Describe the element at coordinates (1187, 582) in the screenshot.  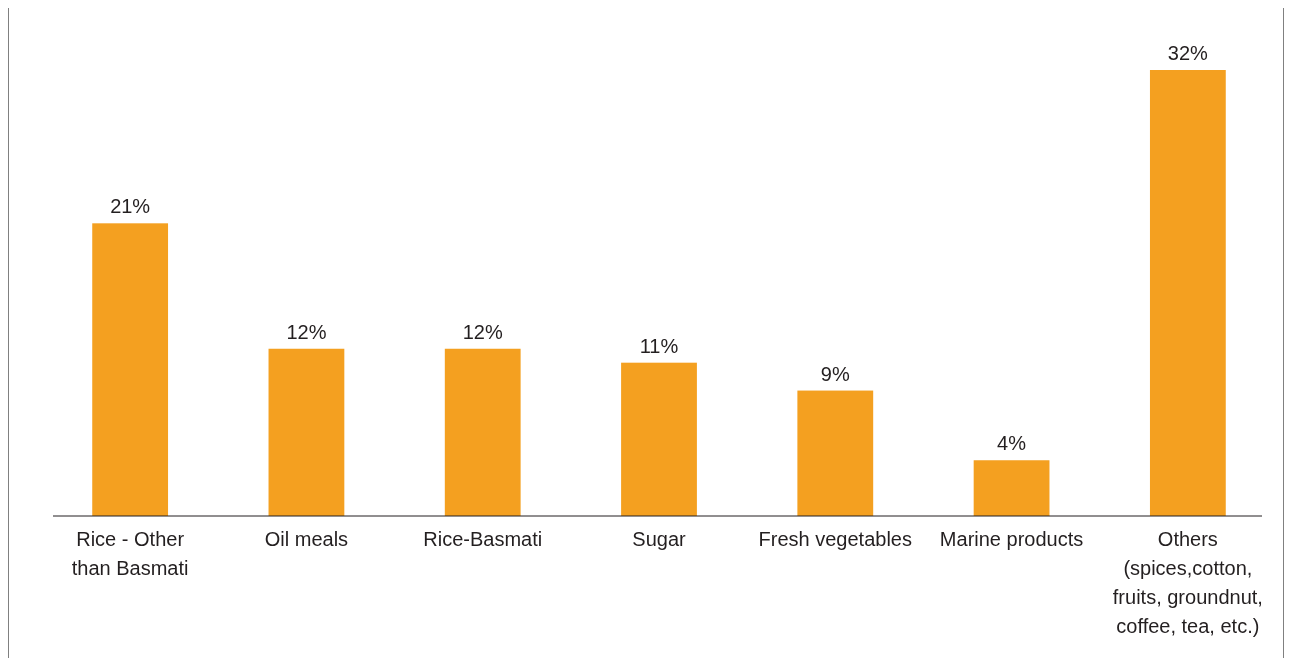
I see `x-tick-label: Others (spices,cotton, fruits, groundnut, coffee, tea, etc.)` at that location.